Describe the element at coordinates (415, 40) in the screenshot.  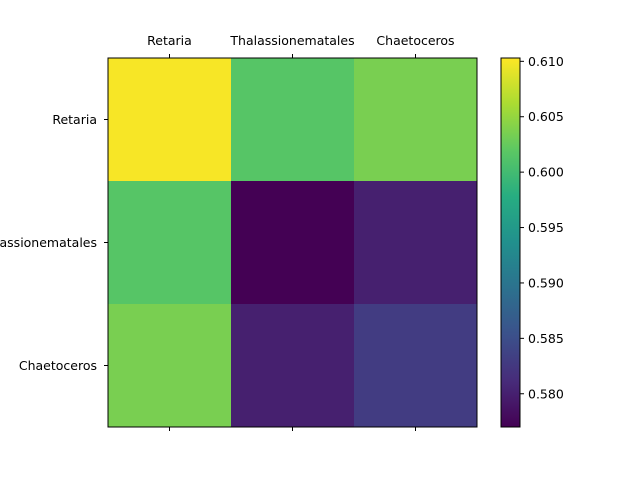
I see `x-tick-label: Chaetoceros` at that location.